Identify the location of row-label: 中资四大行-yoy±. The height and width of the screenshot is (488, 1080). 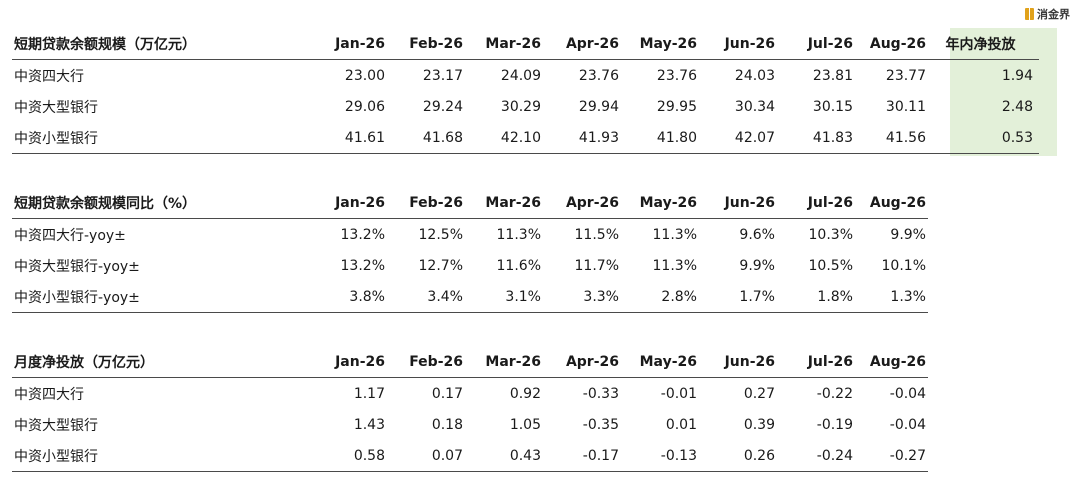
(70, 235).